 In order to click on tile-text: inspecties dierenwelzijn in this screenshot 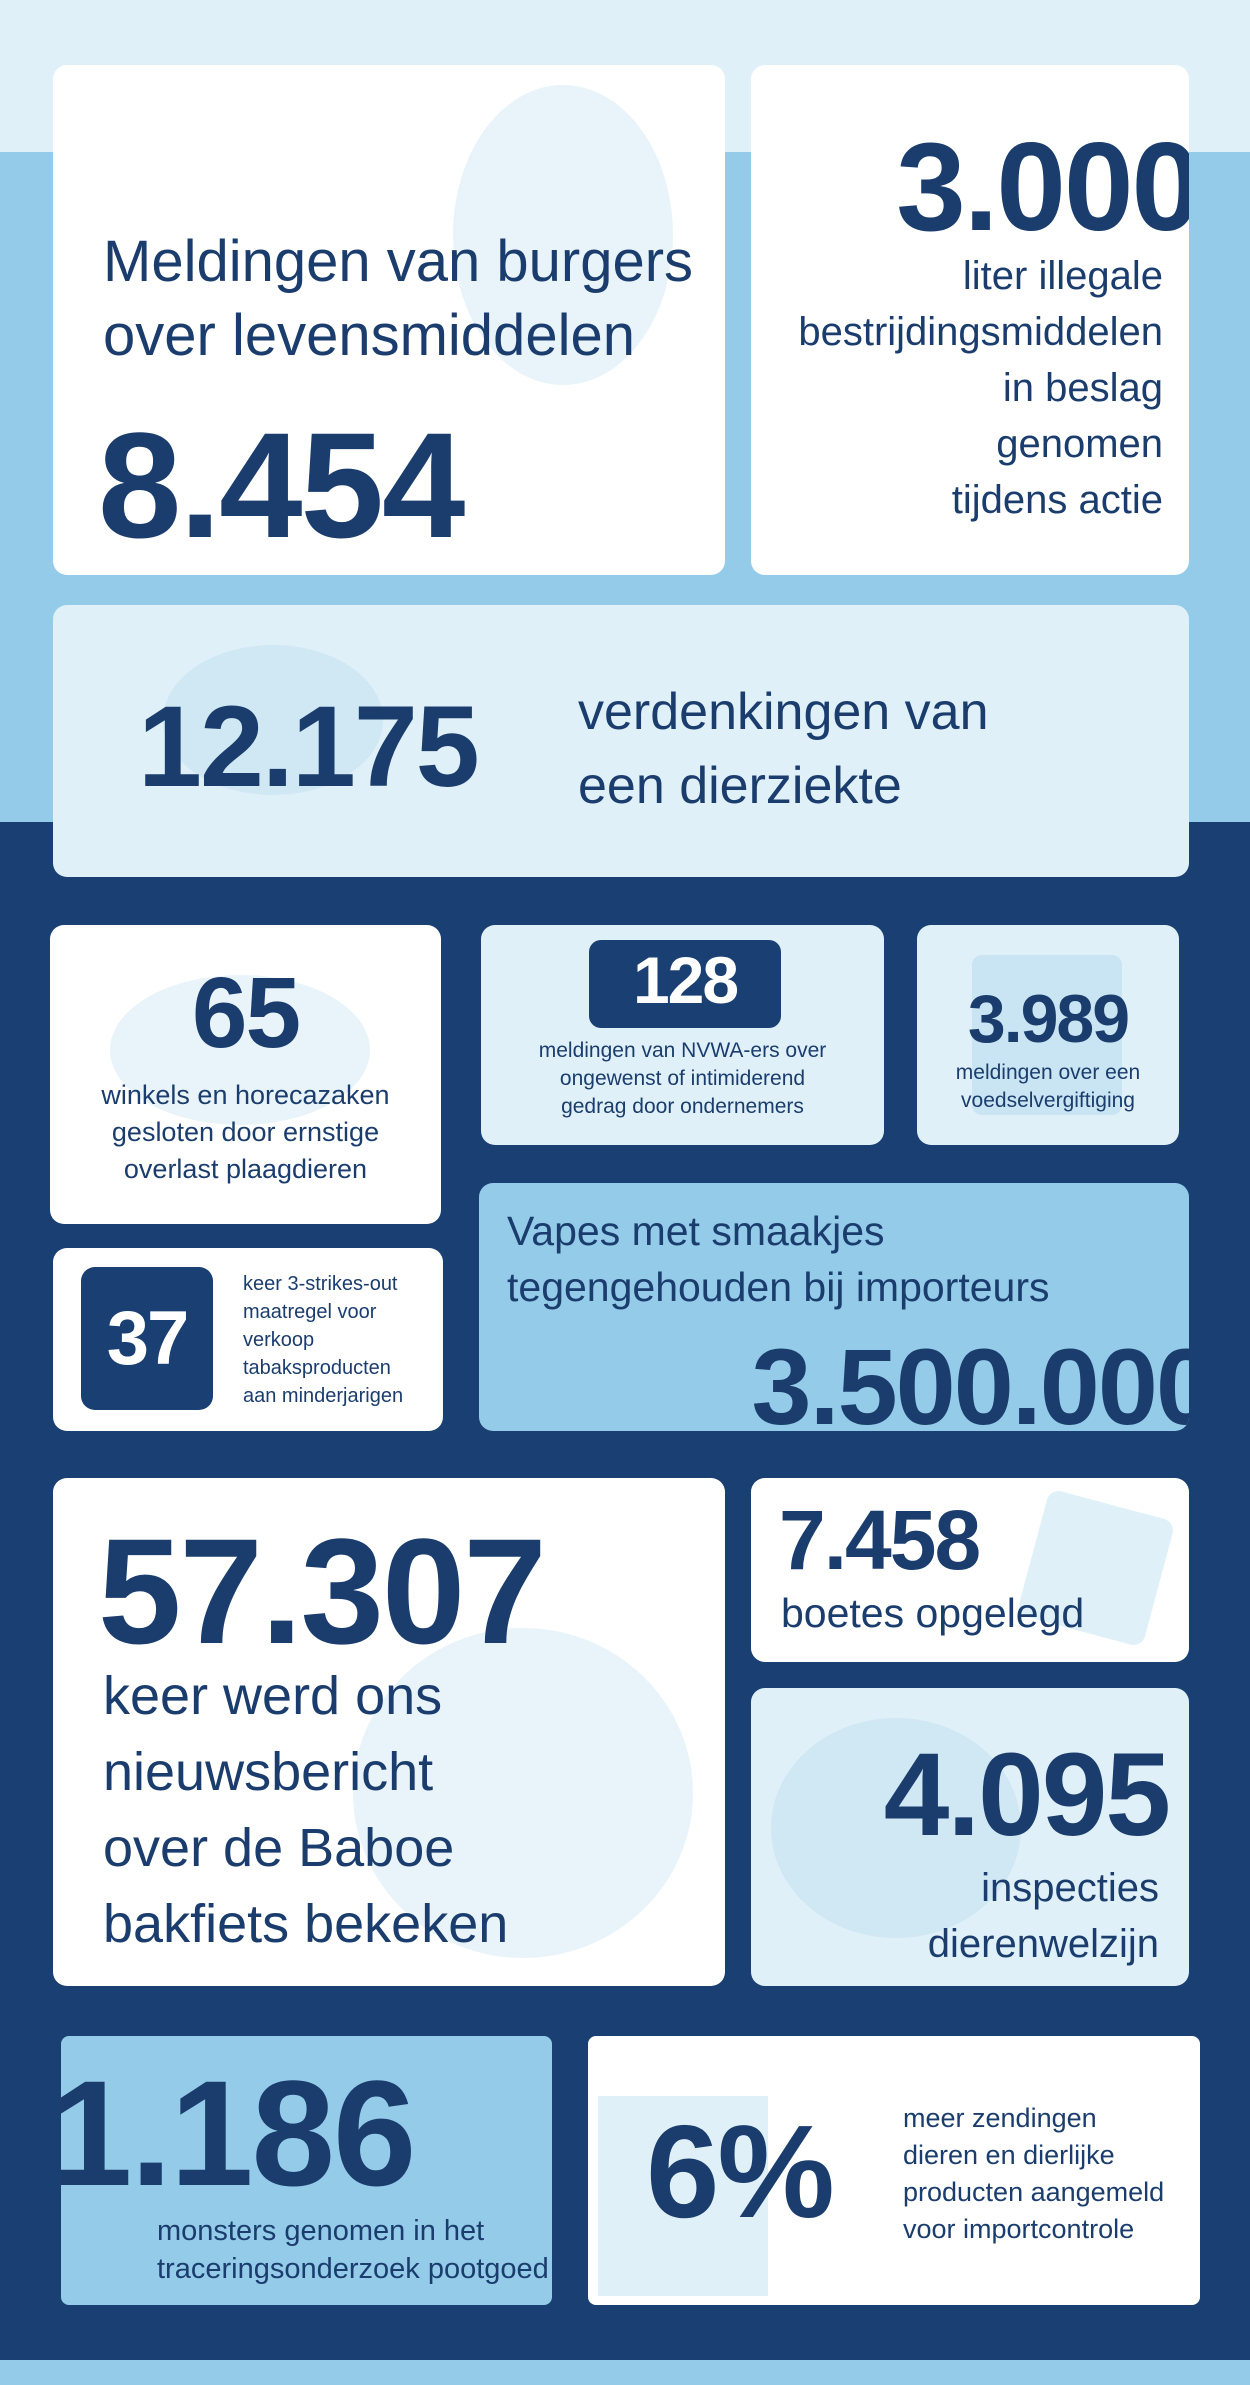, I will do `click(1043, 1916)`.